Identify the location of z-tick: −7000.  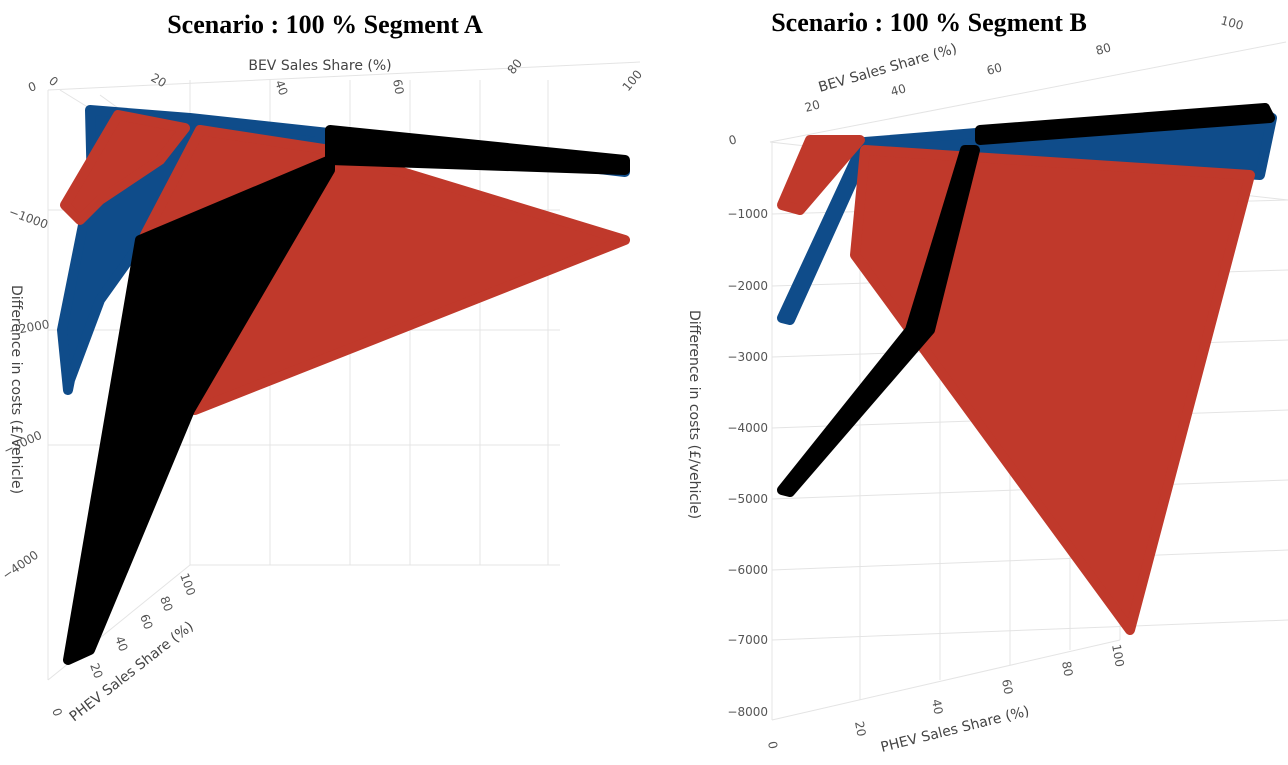
(747, 640).